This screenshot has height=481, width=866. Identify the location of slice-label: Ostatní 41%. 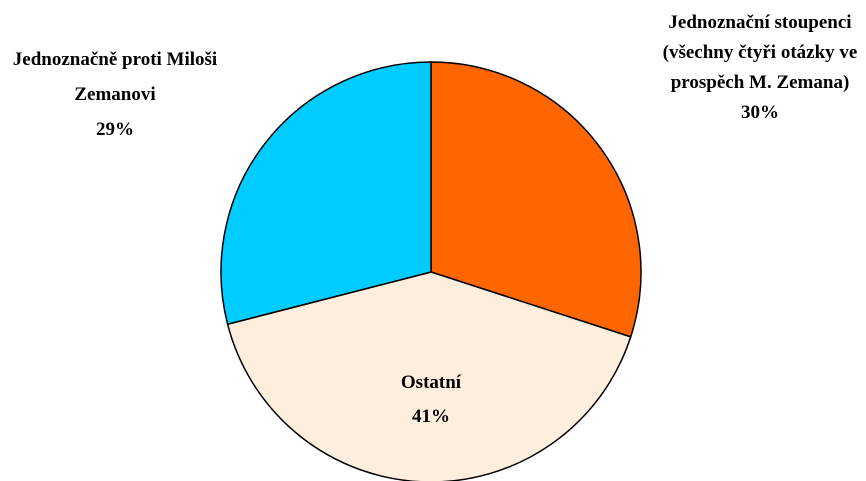
(431, 400).